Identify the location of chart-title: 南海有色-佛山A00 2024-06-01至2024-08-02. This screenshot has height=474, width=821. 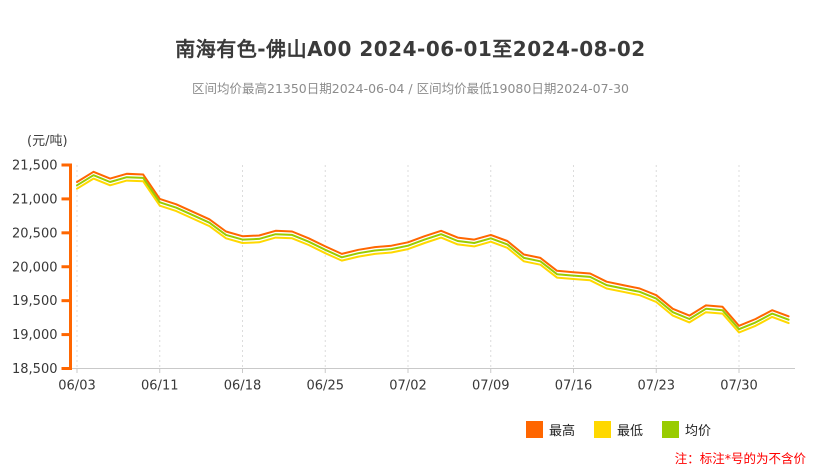
(410, 49).